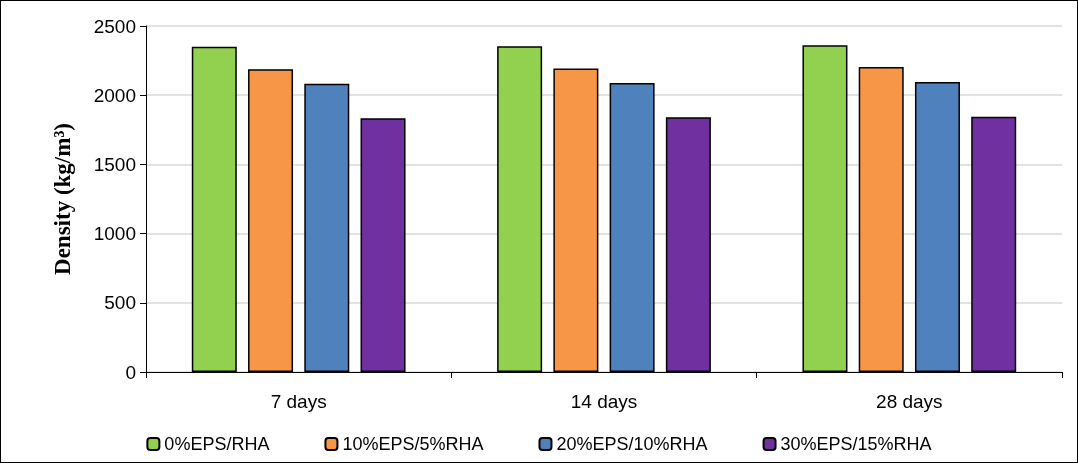 This screenshot has height=463, width=1078. I want to click on y-tick-label: 2000, so click(114, 95).